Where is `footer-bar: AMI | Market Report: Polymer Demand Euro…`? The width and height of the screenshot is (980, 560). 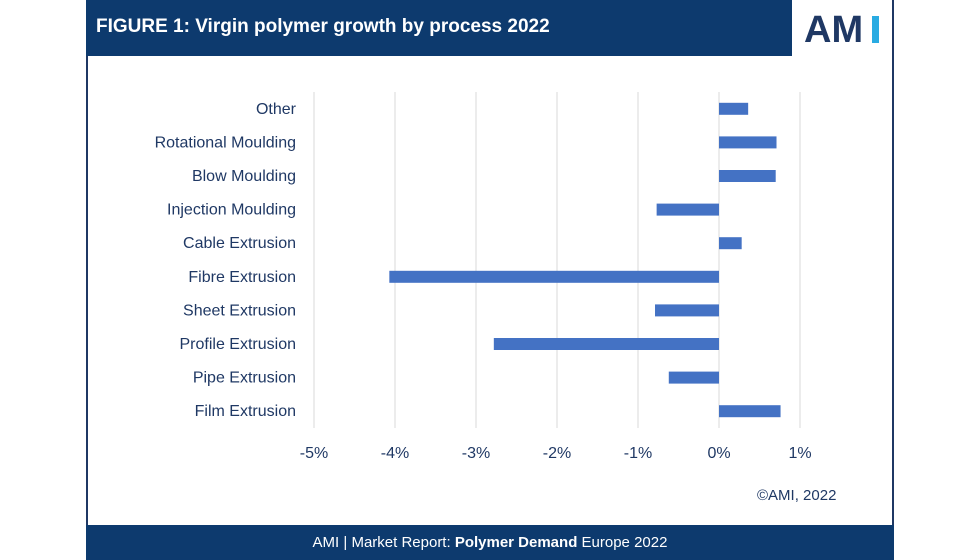 footer-bar: AMI | Market Report: Polymer Demand Euro… is located at coordinates (490, 542).